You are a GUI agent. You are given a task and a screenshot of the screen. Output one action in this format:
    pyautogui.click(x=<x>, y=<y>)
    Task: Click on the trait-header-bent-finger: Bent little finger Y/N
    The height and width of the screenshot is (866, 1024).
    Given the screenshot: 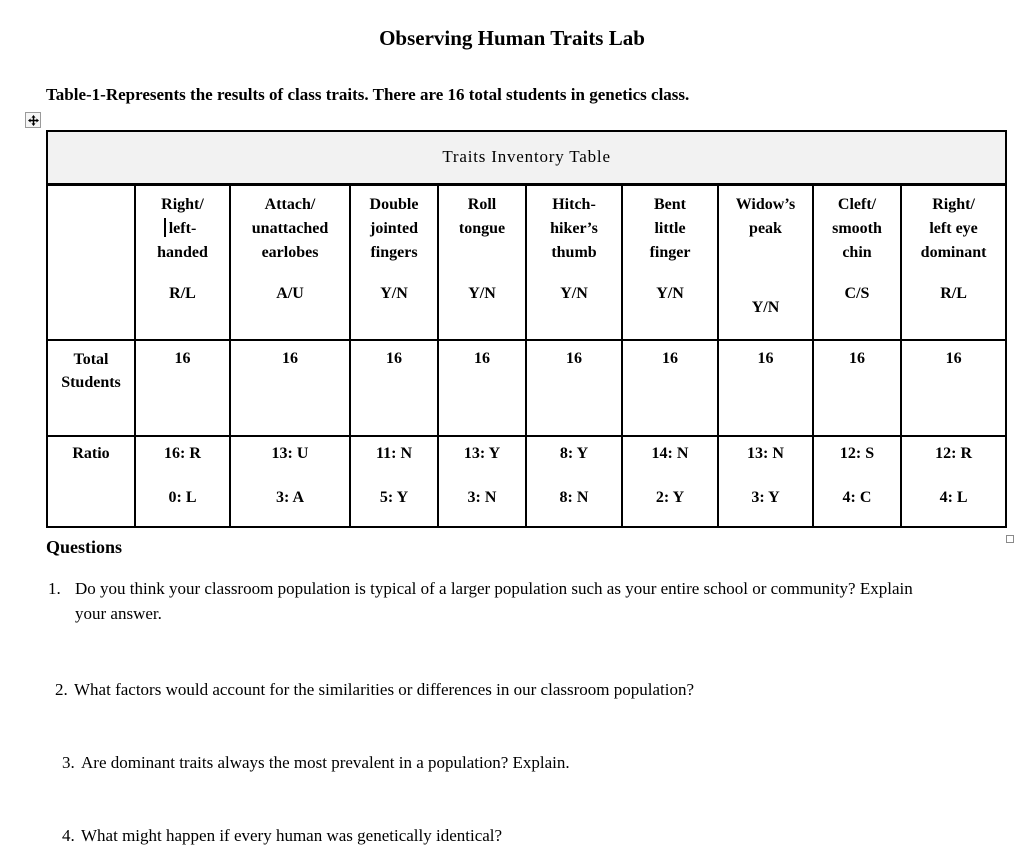 What is the action you would take?
    pyautogui.click(x=670, y=262)
    